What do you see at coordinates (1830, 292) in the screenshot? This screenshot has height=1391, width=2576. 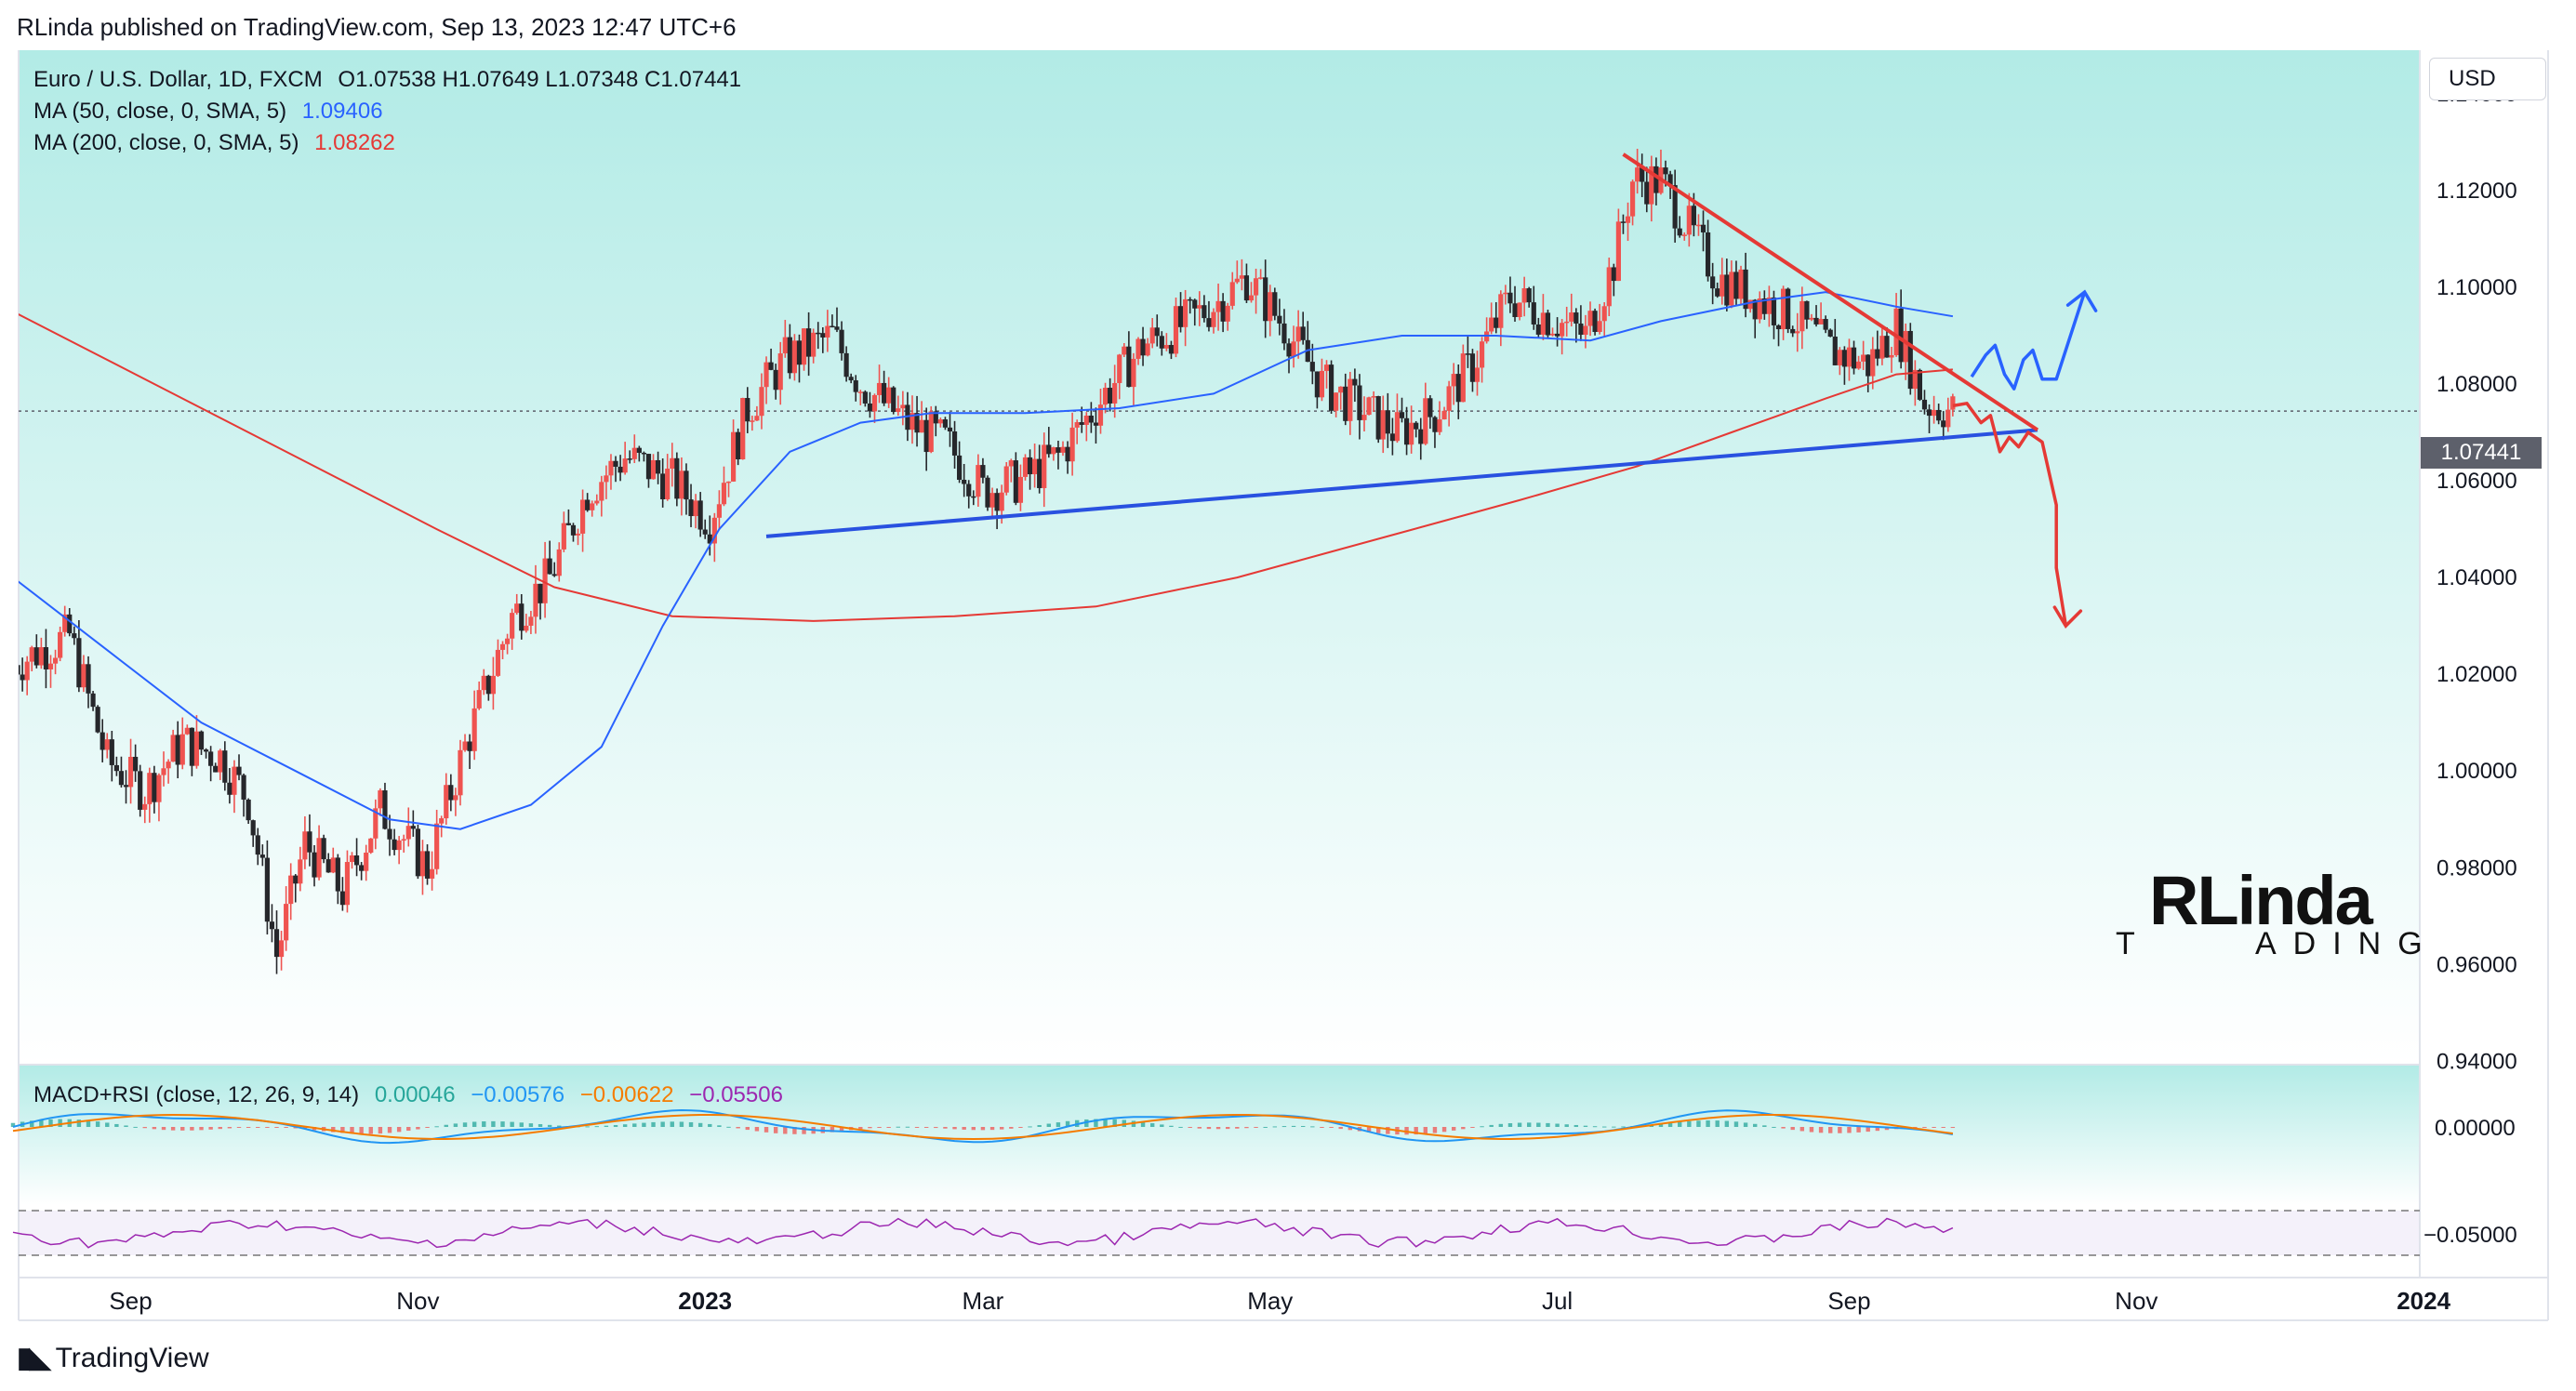 I see `resistance-trendline` at bounding box center [1830, 292].